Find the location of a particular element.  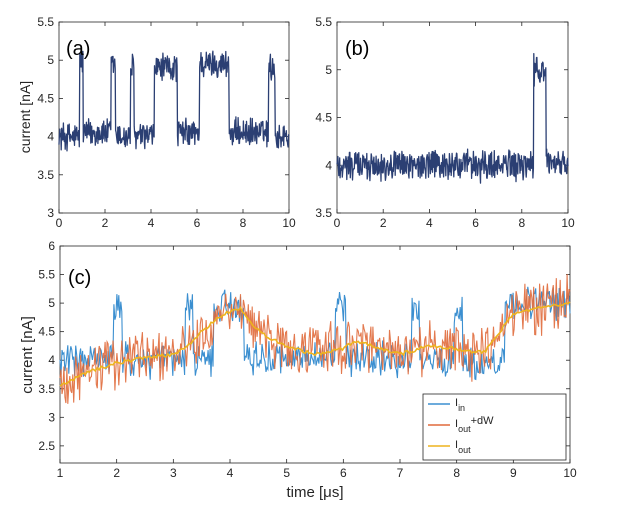

x-tick-label-b-1: 2 is located at coordinates (383, 223).